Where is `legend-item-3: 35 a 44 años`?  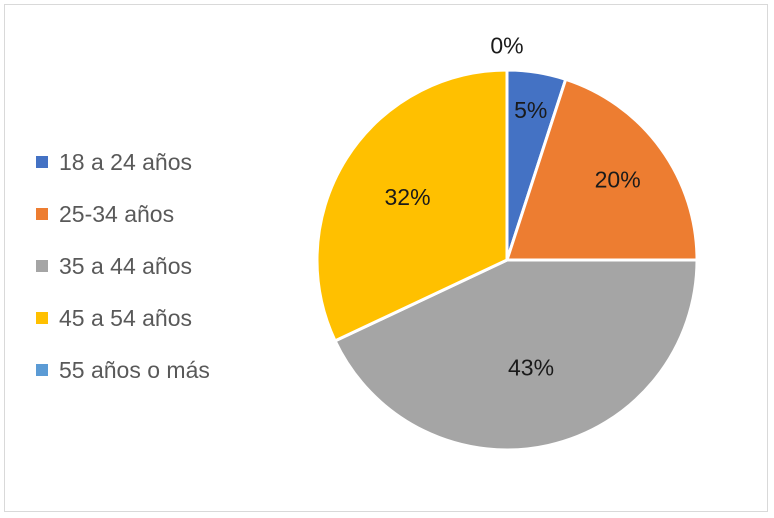
legend-item-3: 35 a 44 años is located at coordinates (123, 266).